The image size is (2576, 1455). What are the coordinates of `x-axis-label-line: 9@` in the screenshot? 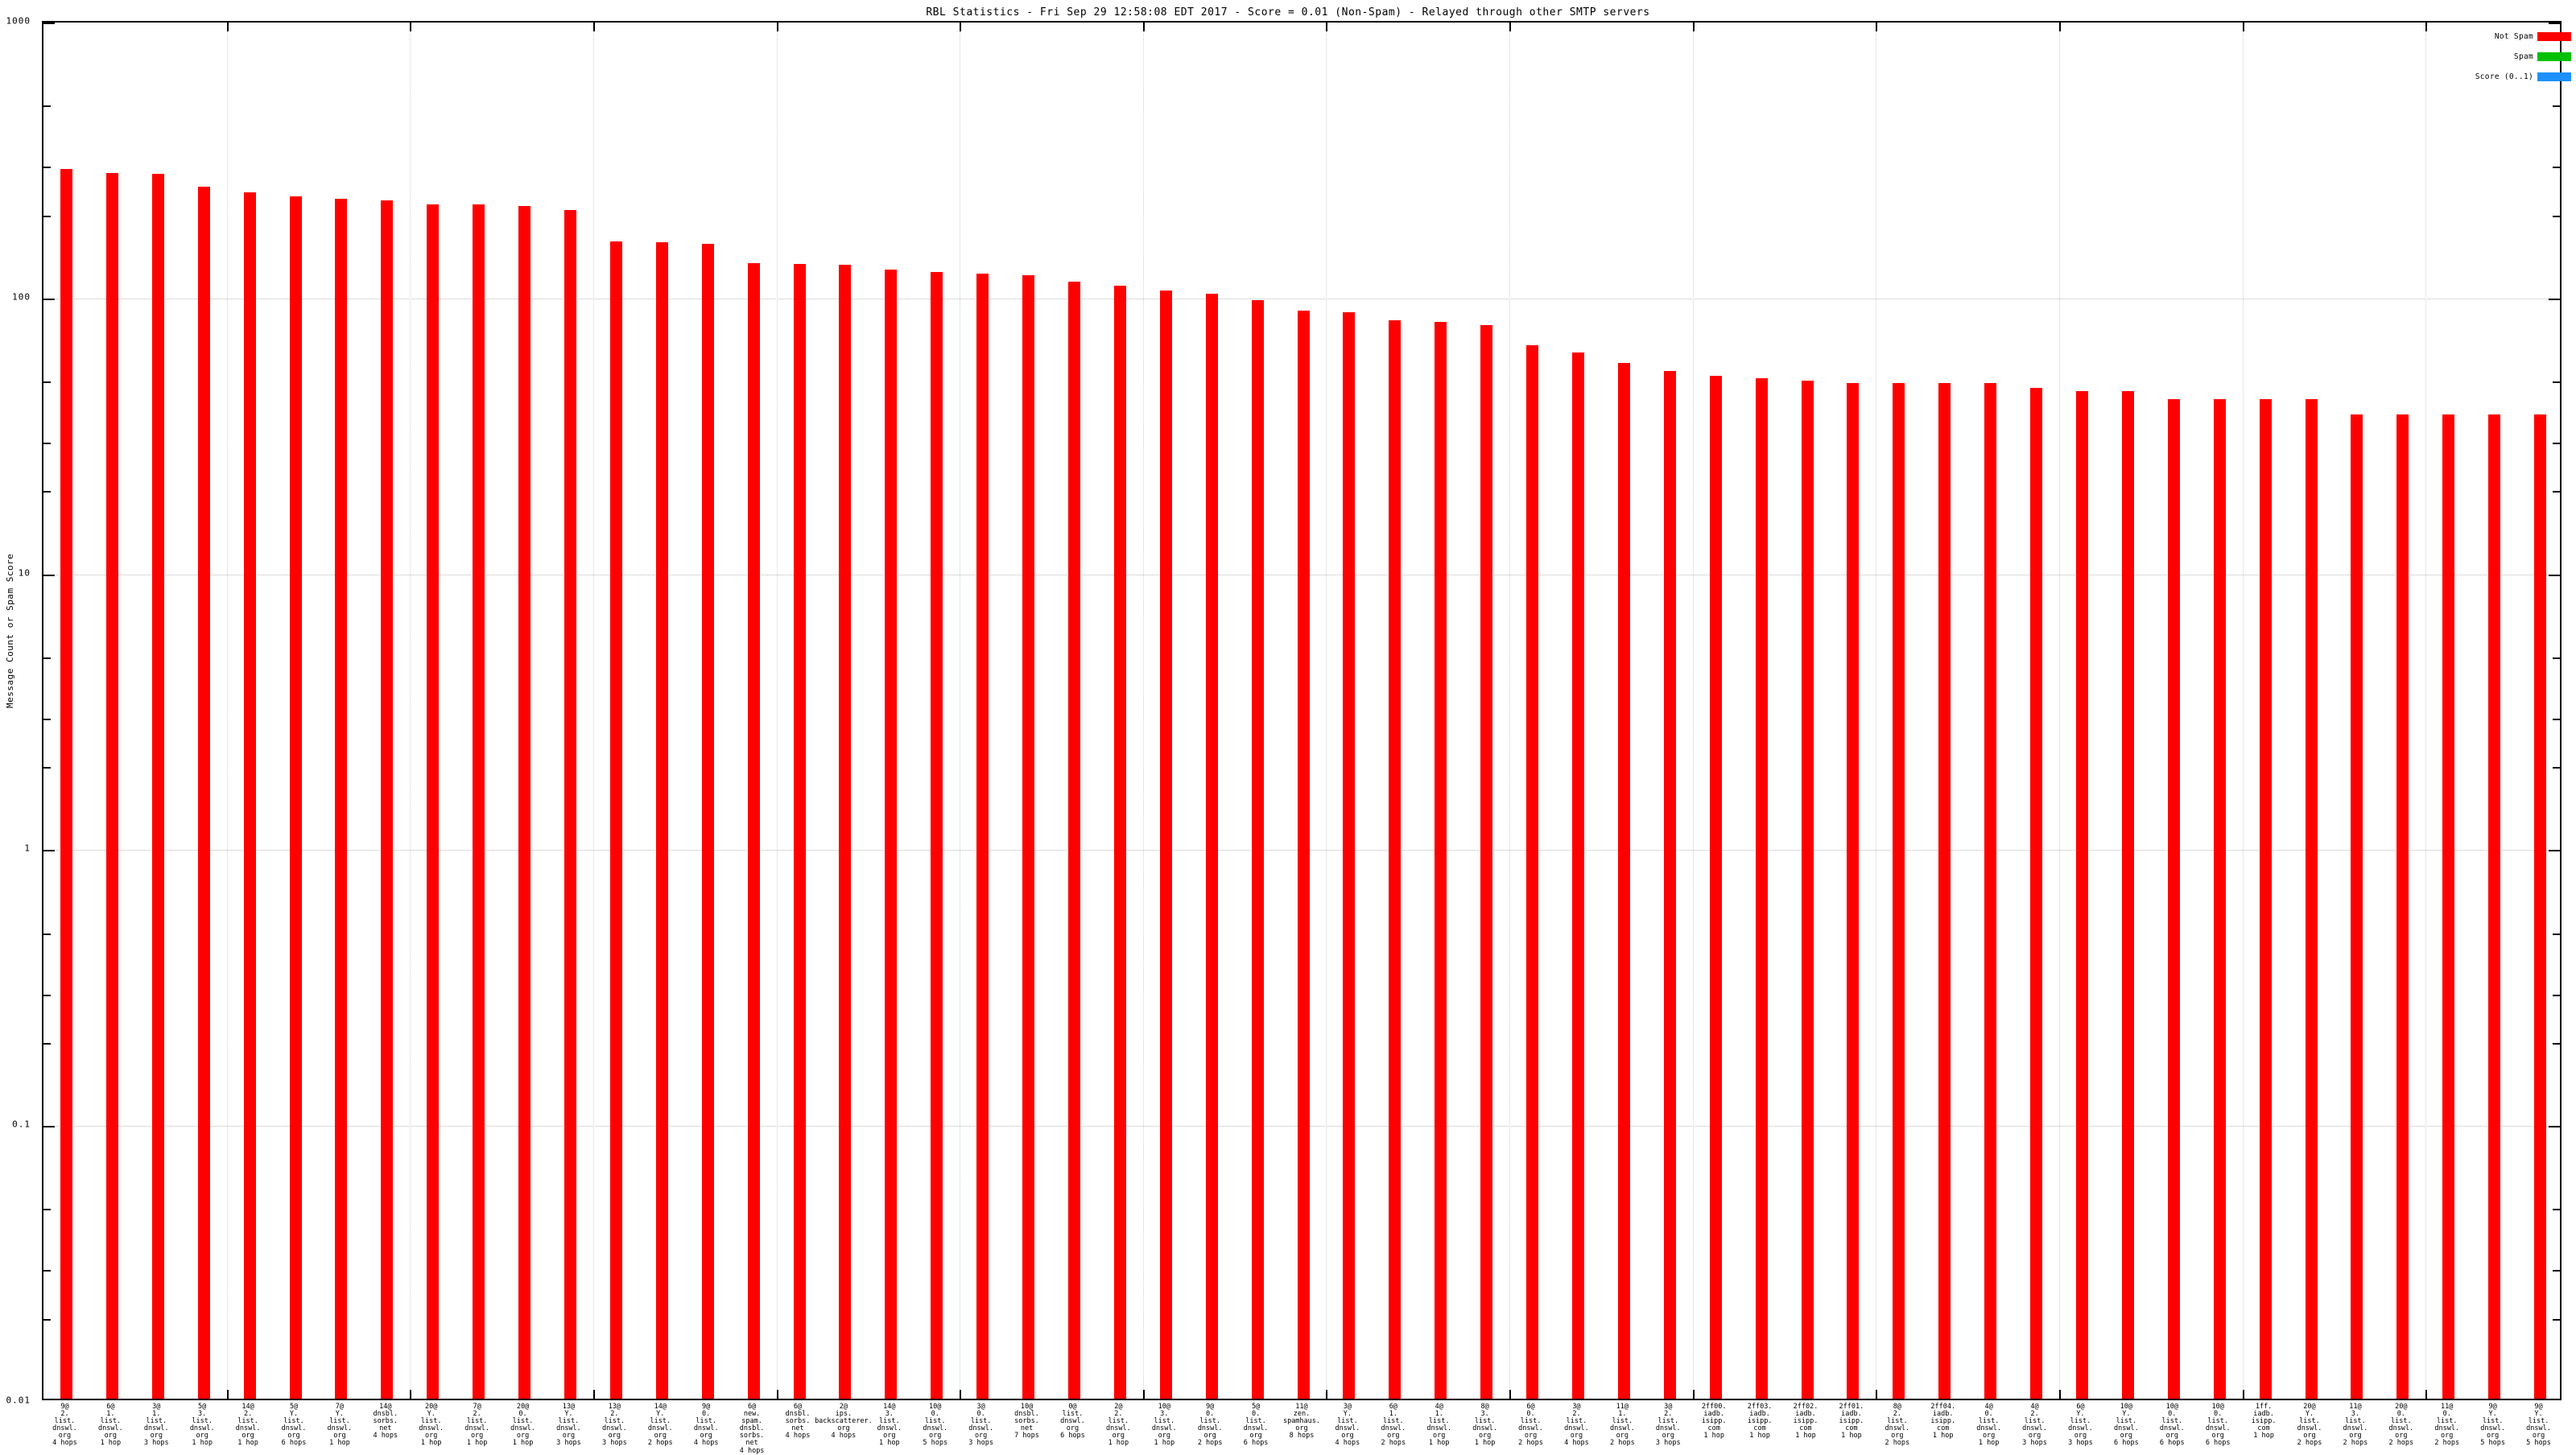 It's located at (2538, 1407).